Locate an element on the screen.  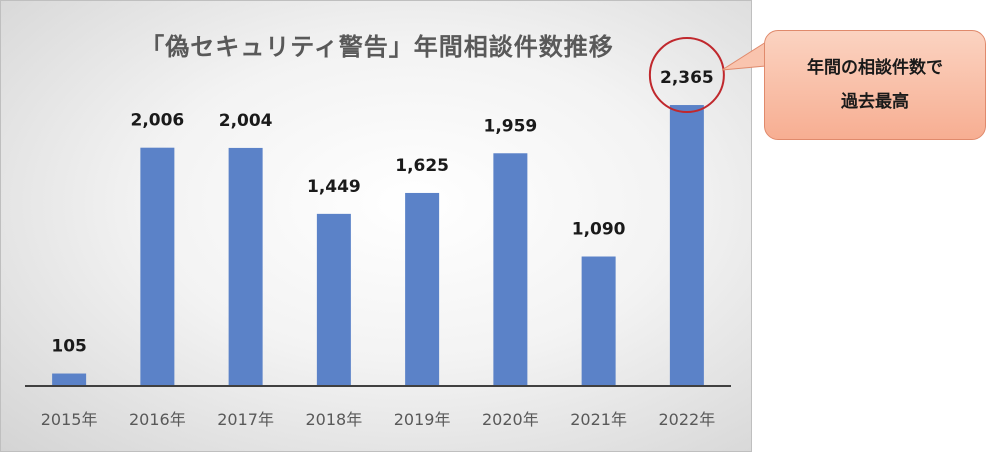
x-tick-label: 2016年 is located at coordinates (157, 419).